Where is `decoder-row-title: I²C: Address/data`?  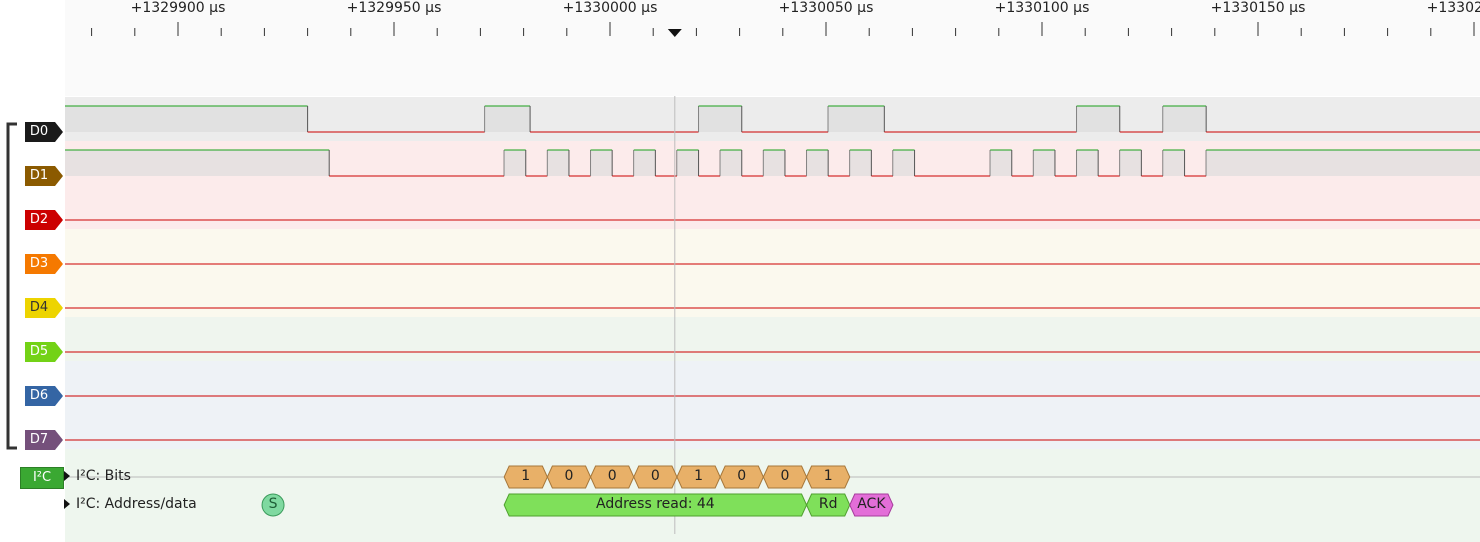 decoder-row-title: I²C: Address/data is located at coordinates (130, 504).